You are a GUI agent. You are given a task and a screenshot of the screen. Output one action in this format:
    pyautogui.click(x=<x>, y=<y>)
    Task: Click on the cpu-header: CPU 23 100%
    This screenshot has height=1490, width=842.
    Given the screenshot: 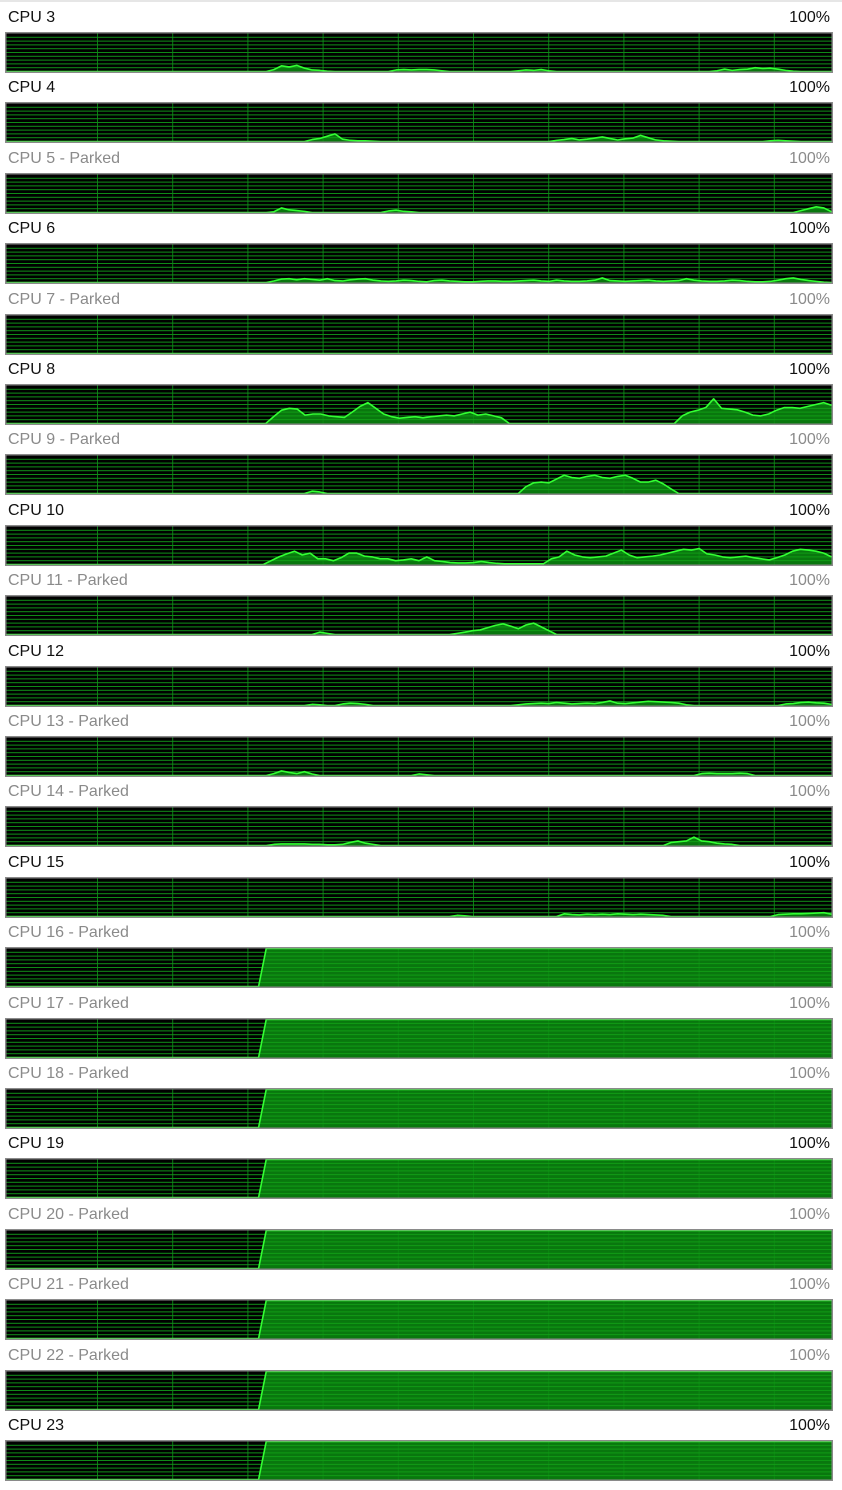 What is the action you would take?
    pyautogui.click(x=419, y=1426)
    